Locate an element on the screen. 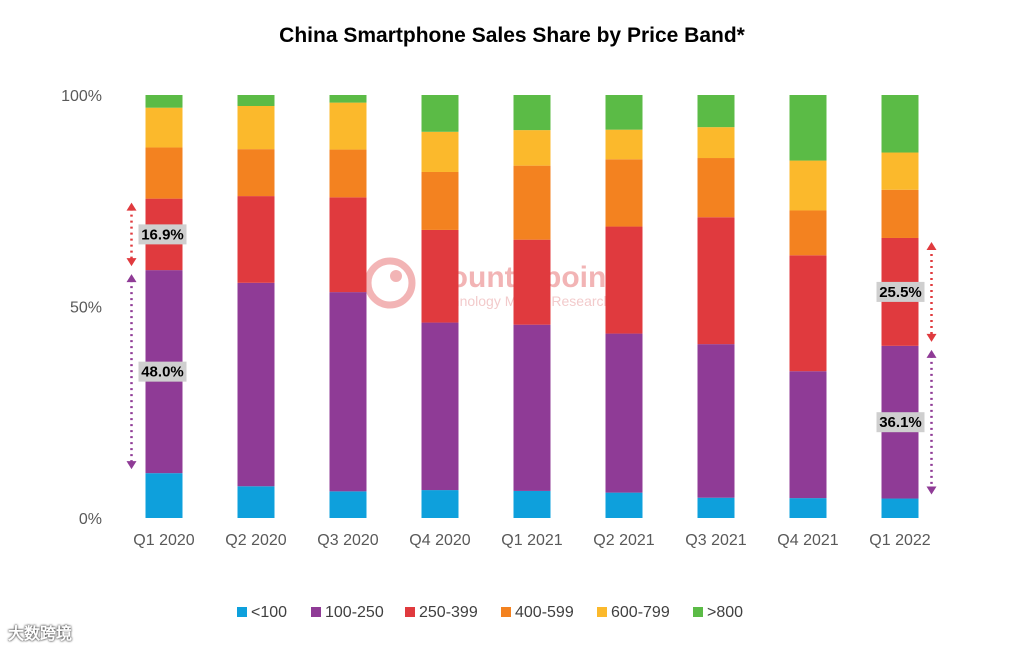  watermark-logo-icon is located at coordinates (390, 283).